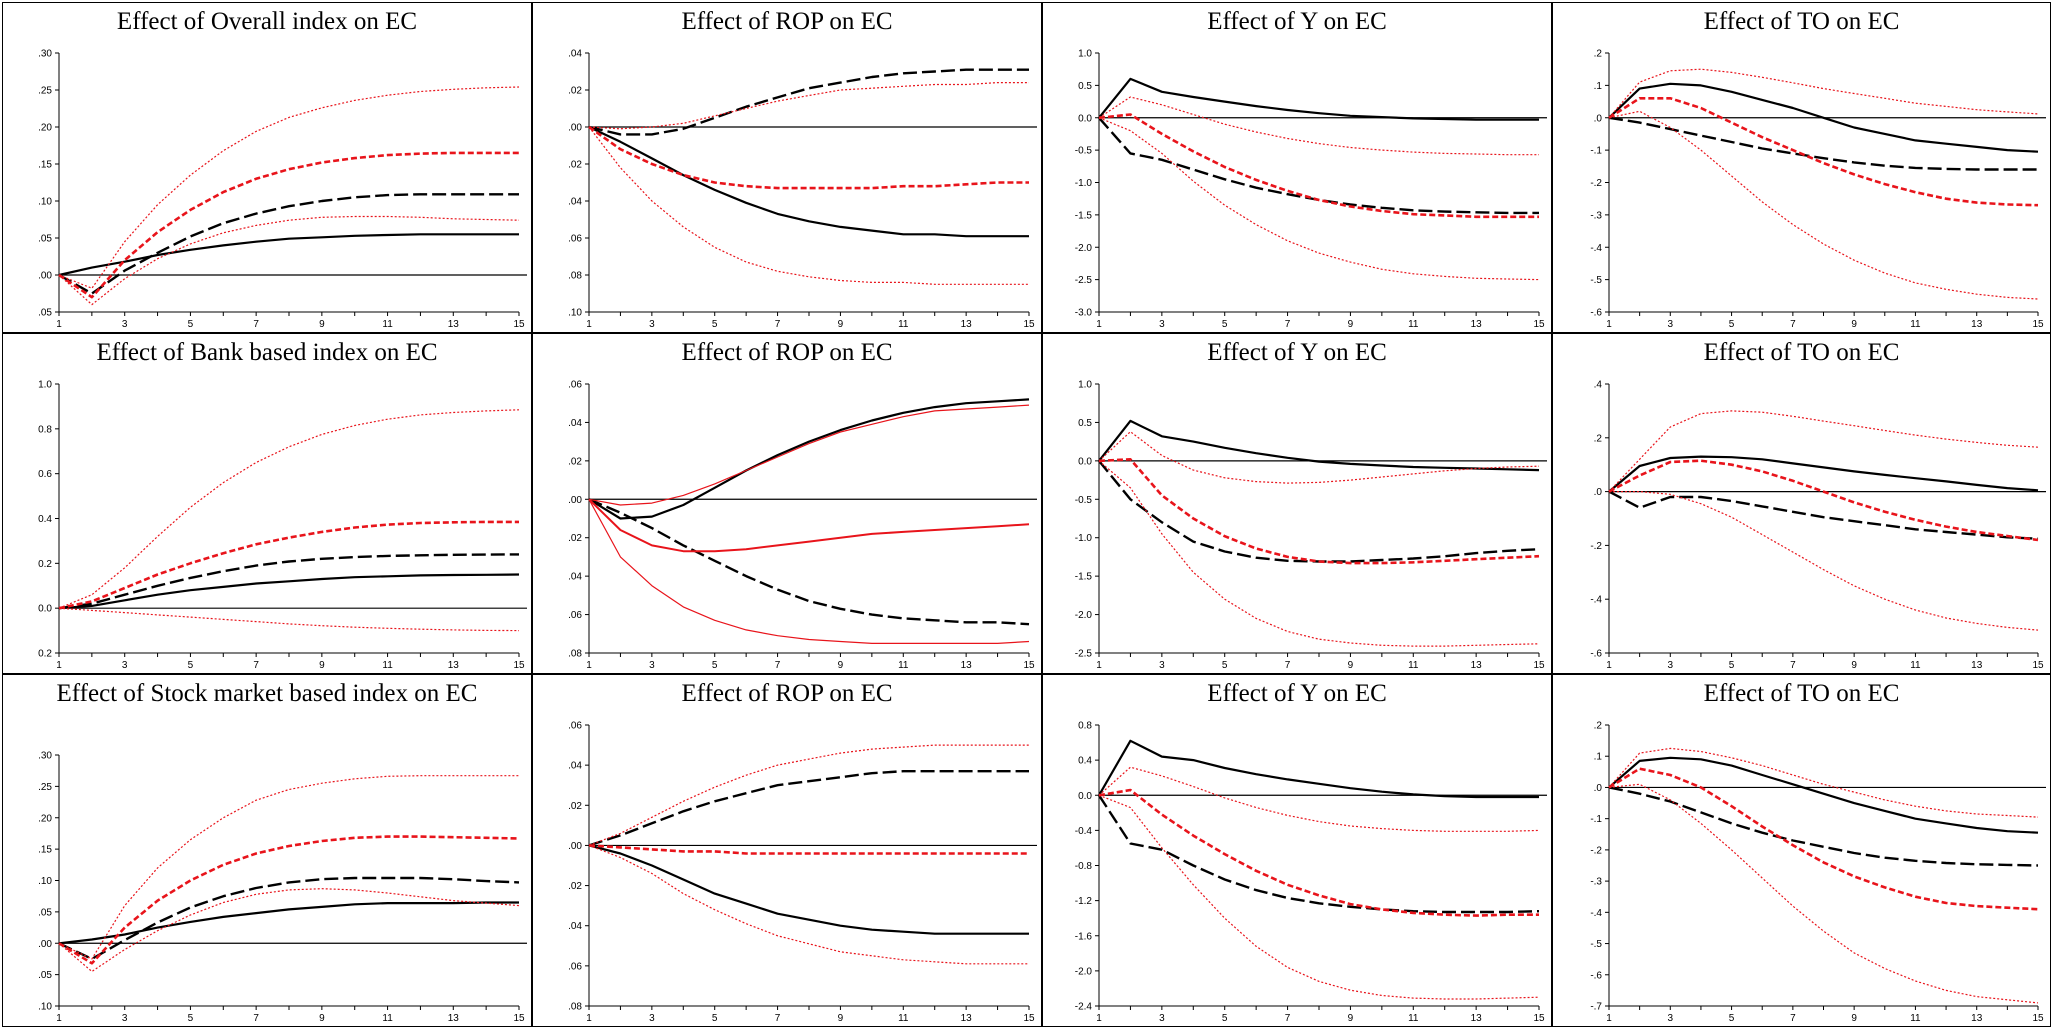  I want to click on chart-title: Effect of Y on EC, so click(1297, 693).